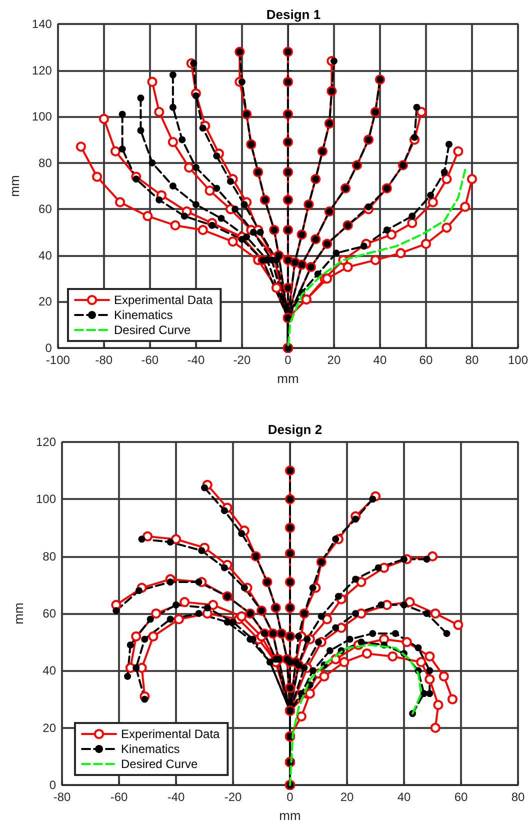 The image size is (531, 833). What do you see at coordinates (293, 14) in the screenshot?
I see `chart-title: Design 1` at bounding box center [293, 14].